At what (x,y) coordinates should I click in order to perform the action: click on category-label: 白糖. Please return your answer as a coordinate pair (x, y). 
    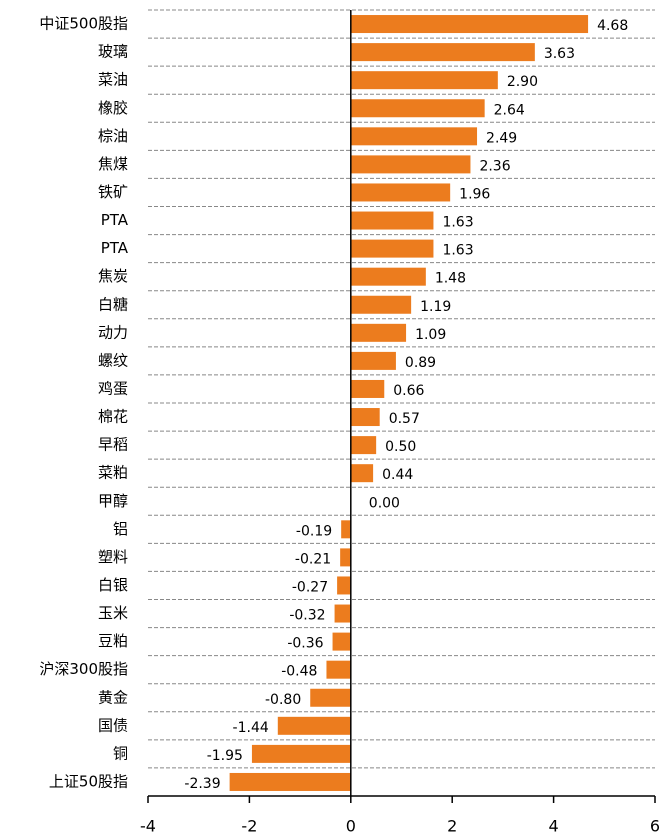
    Looking at the image, I should click on (113, 304).